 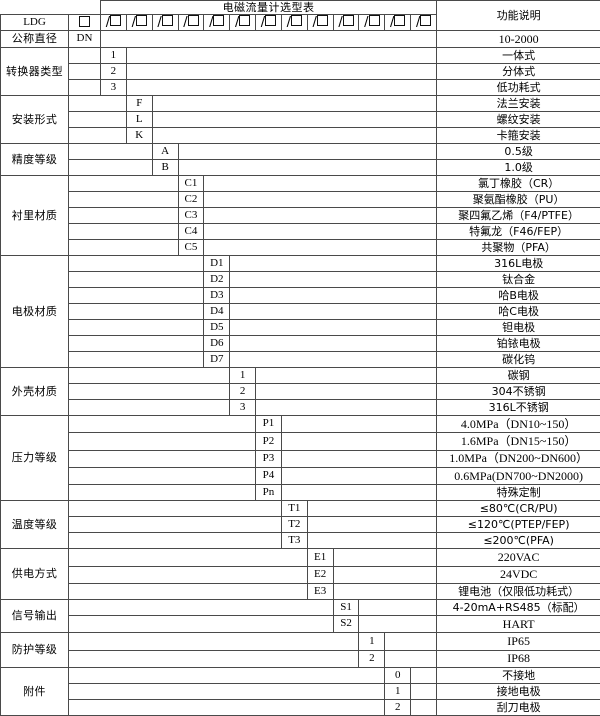 I want to click on table-row: K 卡箍安装, so click(x=300, y=135).